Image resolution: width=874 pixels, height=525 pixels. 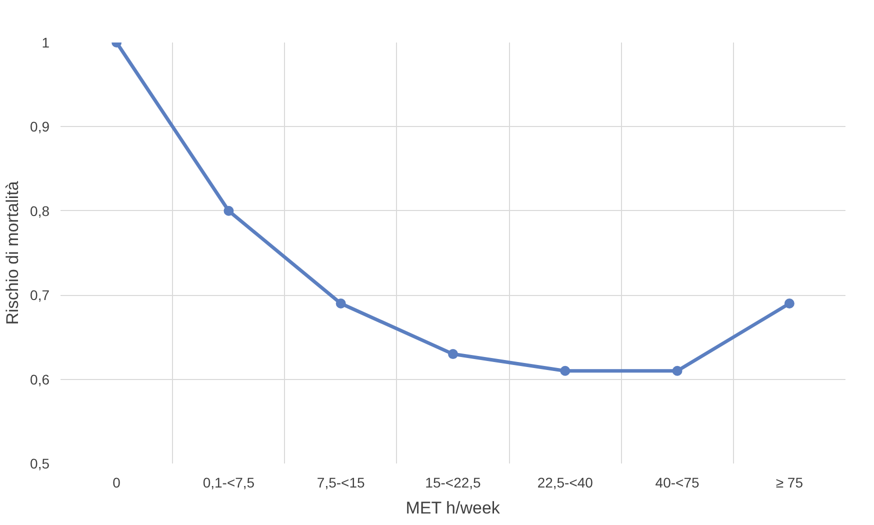 I want to click on y-tick-label: 0,5, so click(x=40, y=464).